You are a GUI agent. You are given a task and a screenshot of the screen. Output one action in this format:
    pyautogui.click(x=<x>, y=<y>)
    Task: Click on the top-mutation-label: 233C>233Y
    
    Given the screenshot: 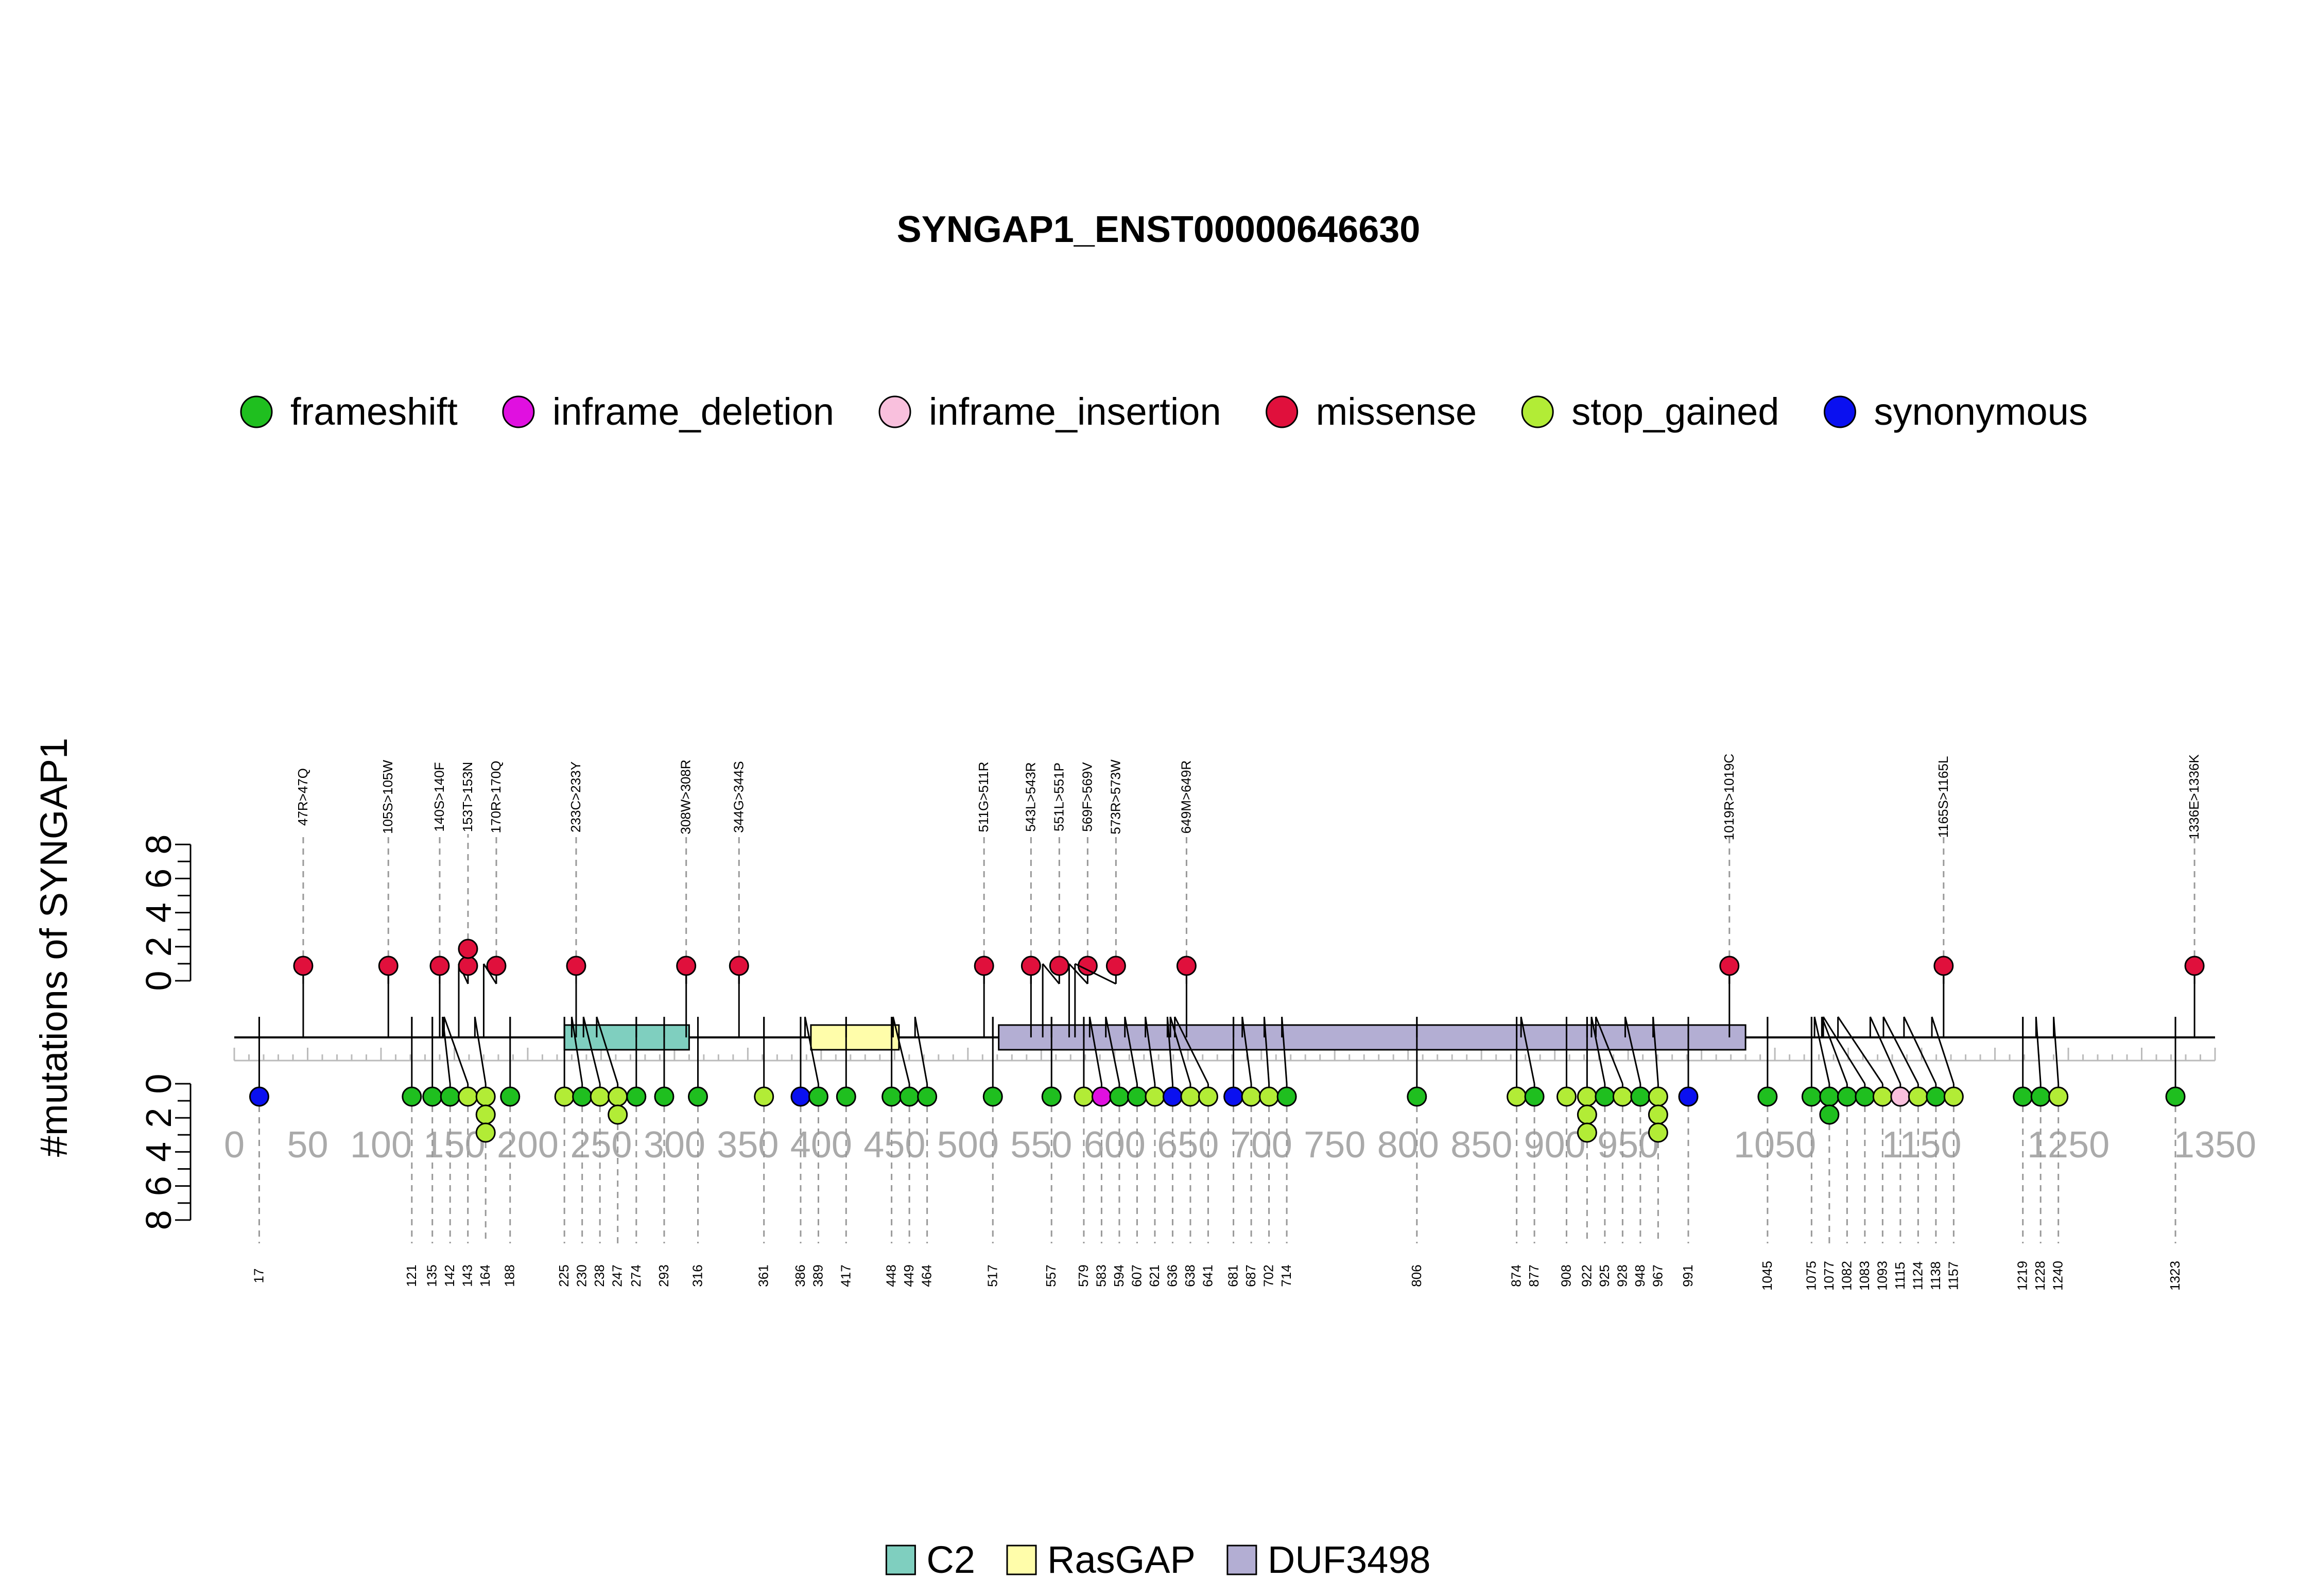 What is the action you would take?
    pyautogui.click(x=575, y=796)
    